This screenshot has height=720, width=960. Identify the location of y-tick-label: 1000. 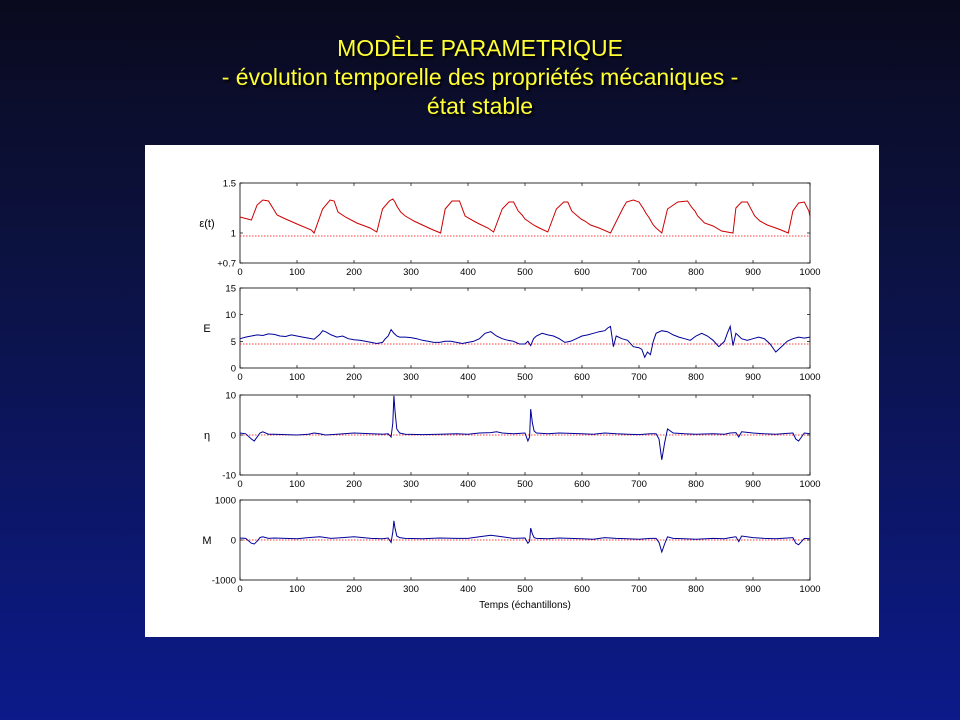
(225, 501).